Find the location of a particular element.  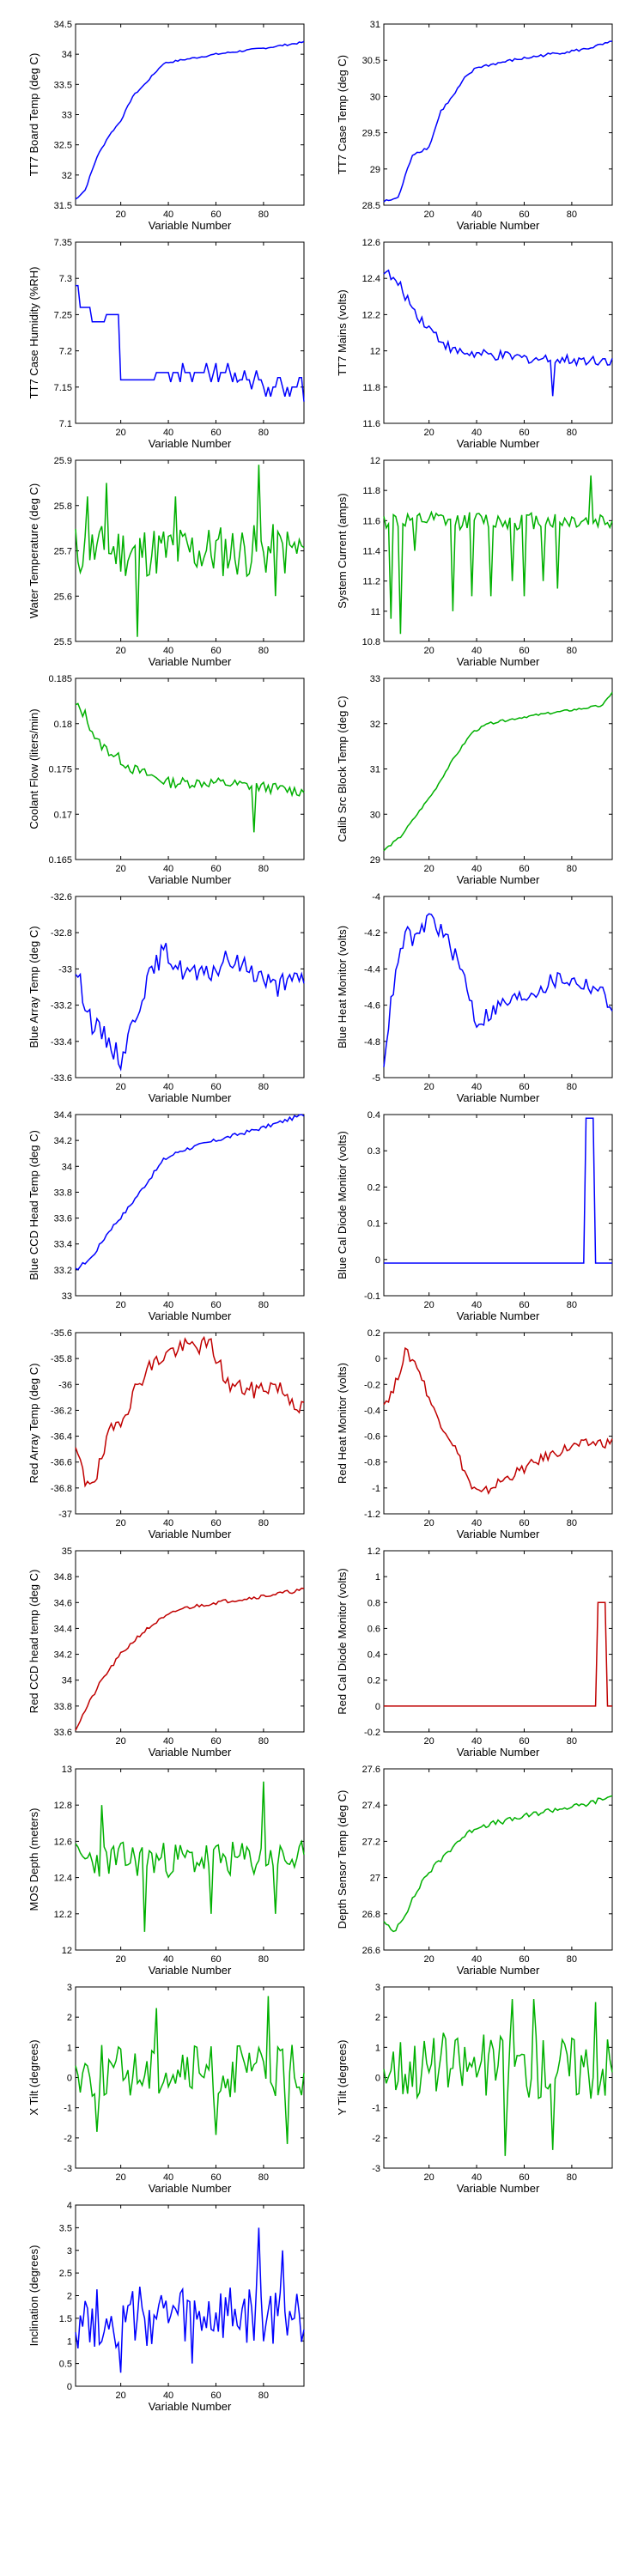

y-tick-label: 12.8 is located at coordinates (63, 1806).